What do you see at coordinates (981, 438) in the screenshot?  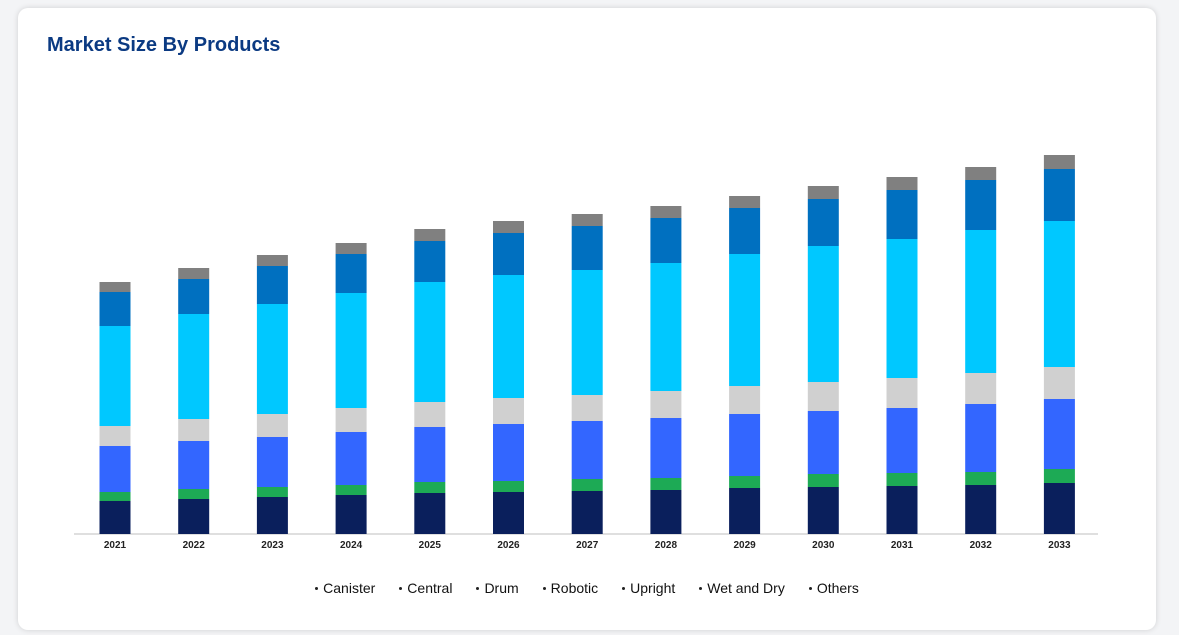 I see `bar-segment-2032-drum` at bounding box center [981, 438].